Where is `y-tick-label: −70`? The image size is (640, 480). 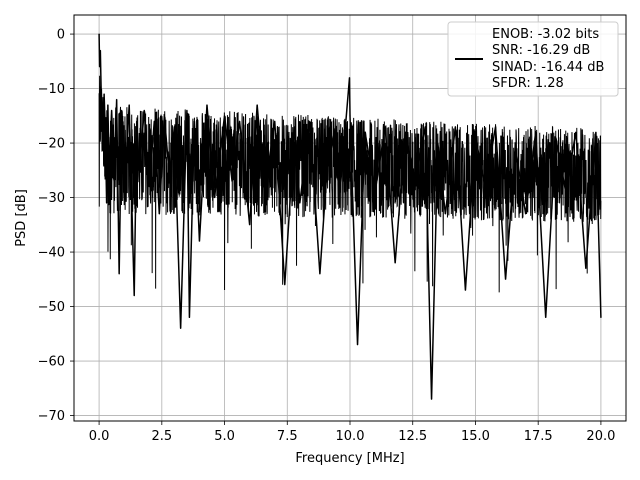 y-tick-label: −70 is located at coordinates (51, 416).